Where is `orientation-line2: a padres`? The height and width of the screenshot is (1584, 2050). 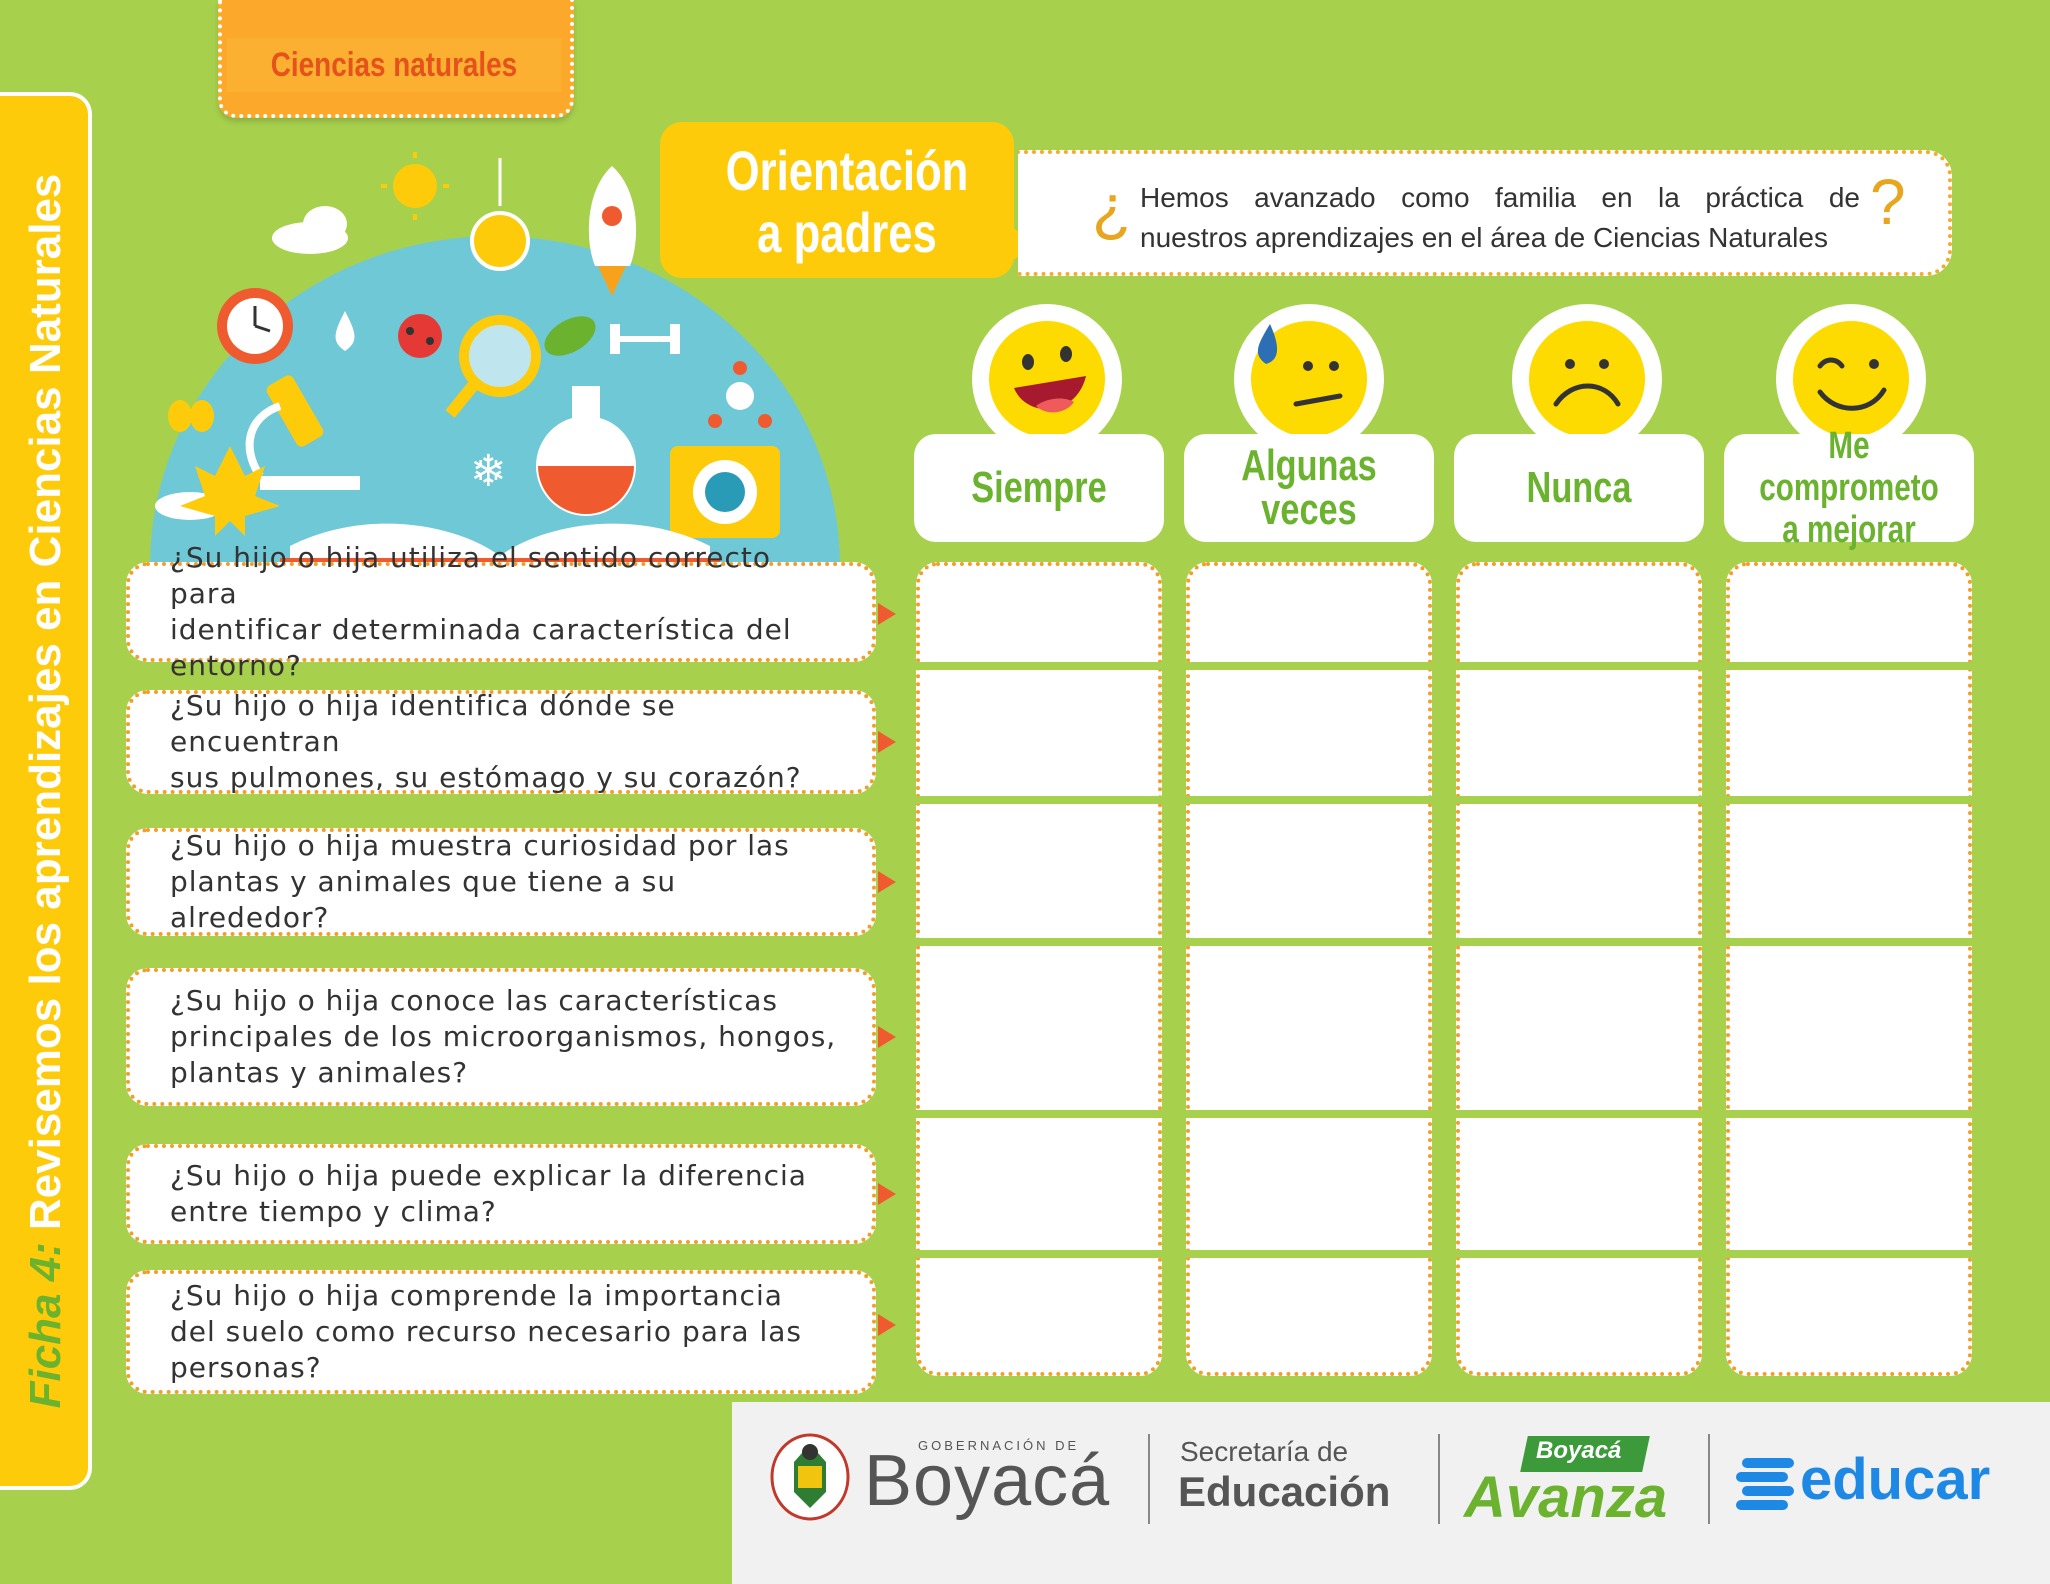 orientation-line2: a padres is located at coordinates (847, 232).